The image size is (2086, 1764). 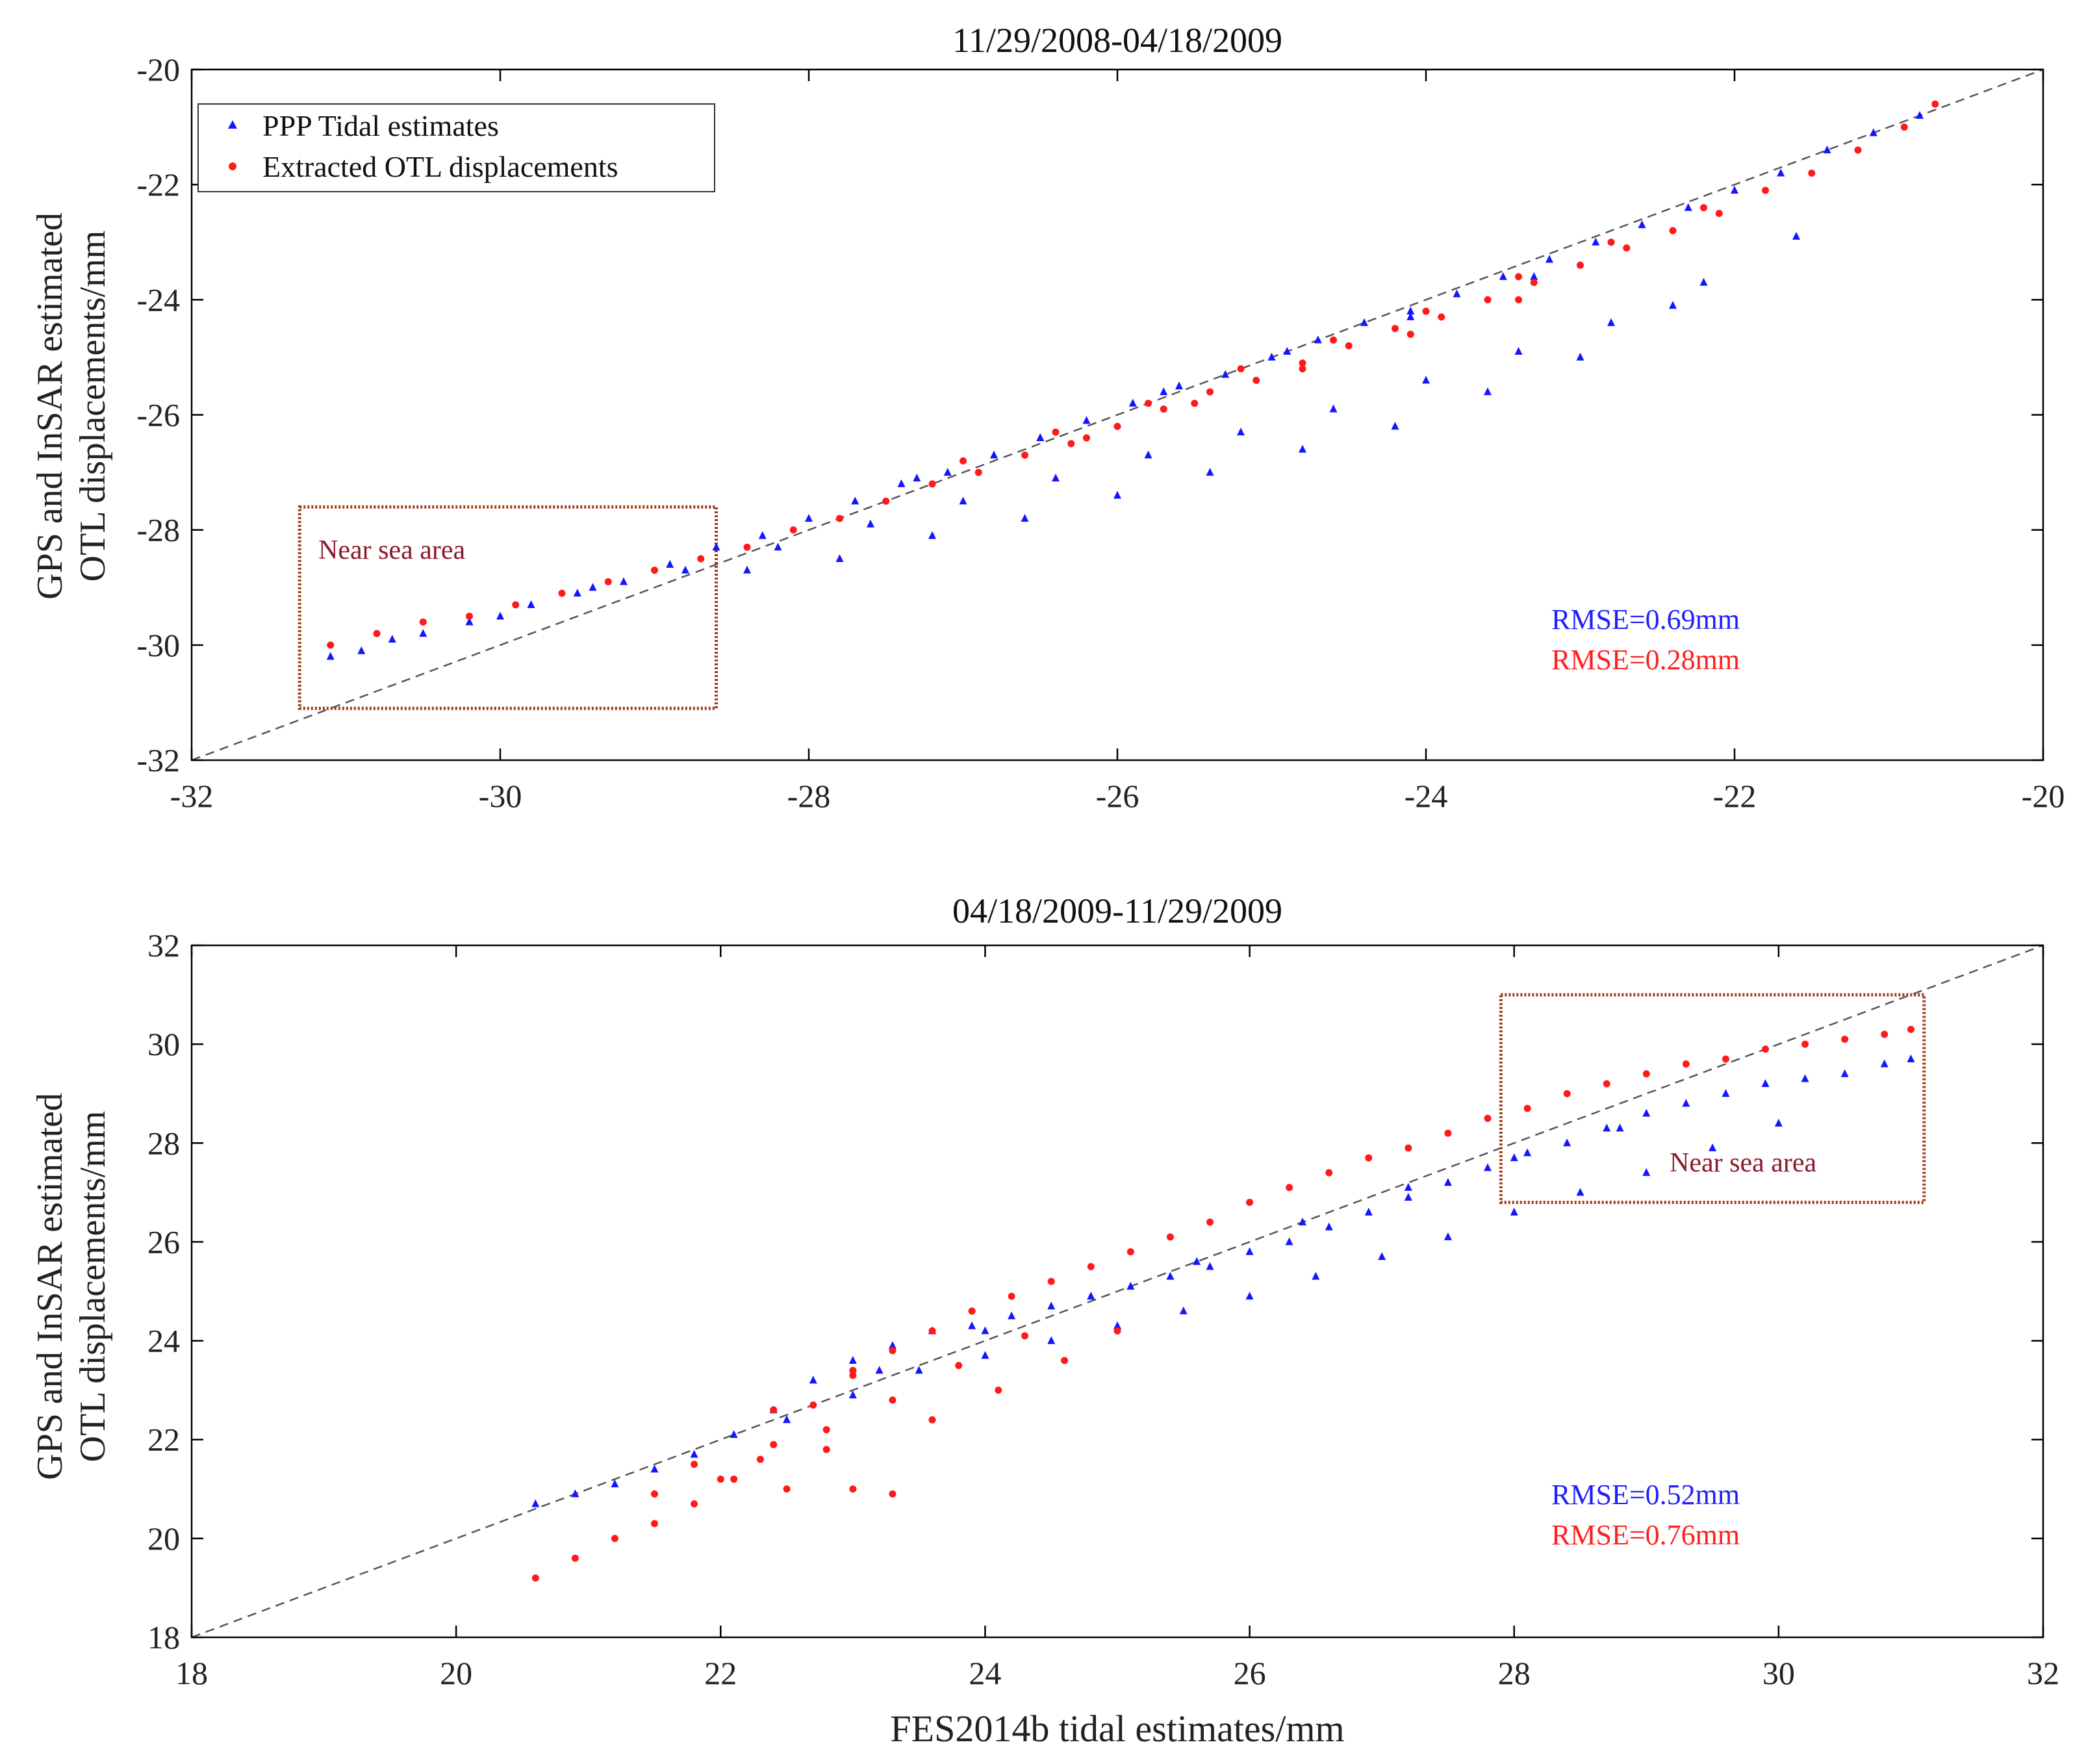 I want to click on chart-bottom-y-tick-label: 24, so click(x=163, y=1341).